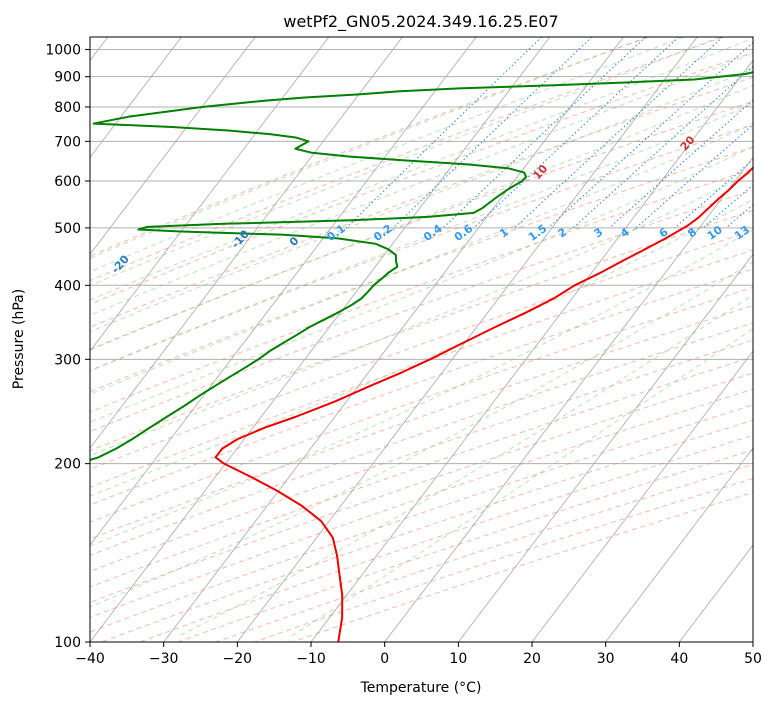 The width and height of the screenshot is (775, 708). Describe the element at coordinates (164, 659) in the screenshot. I see `x-tick-label: −30` at that location.